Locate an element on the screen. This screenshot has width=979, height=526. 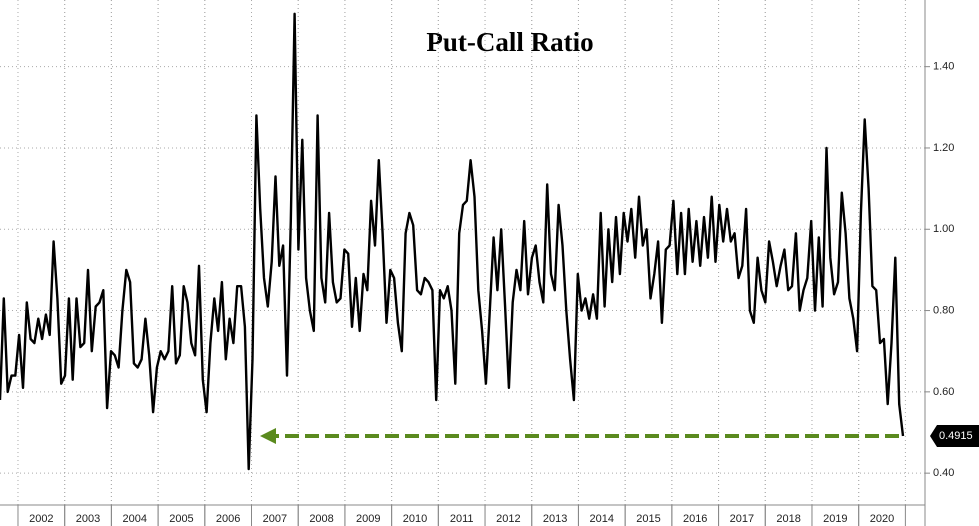
chart-title: Put-Call Ratio is located at coordinates (509, 42).